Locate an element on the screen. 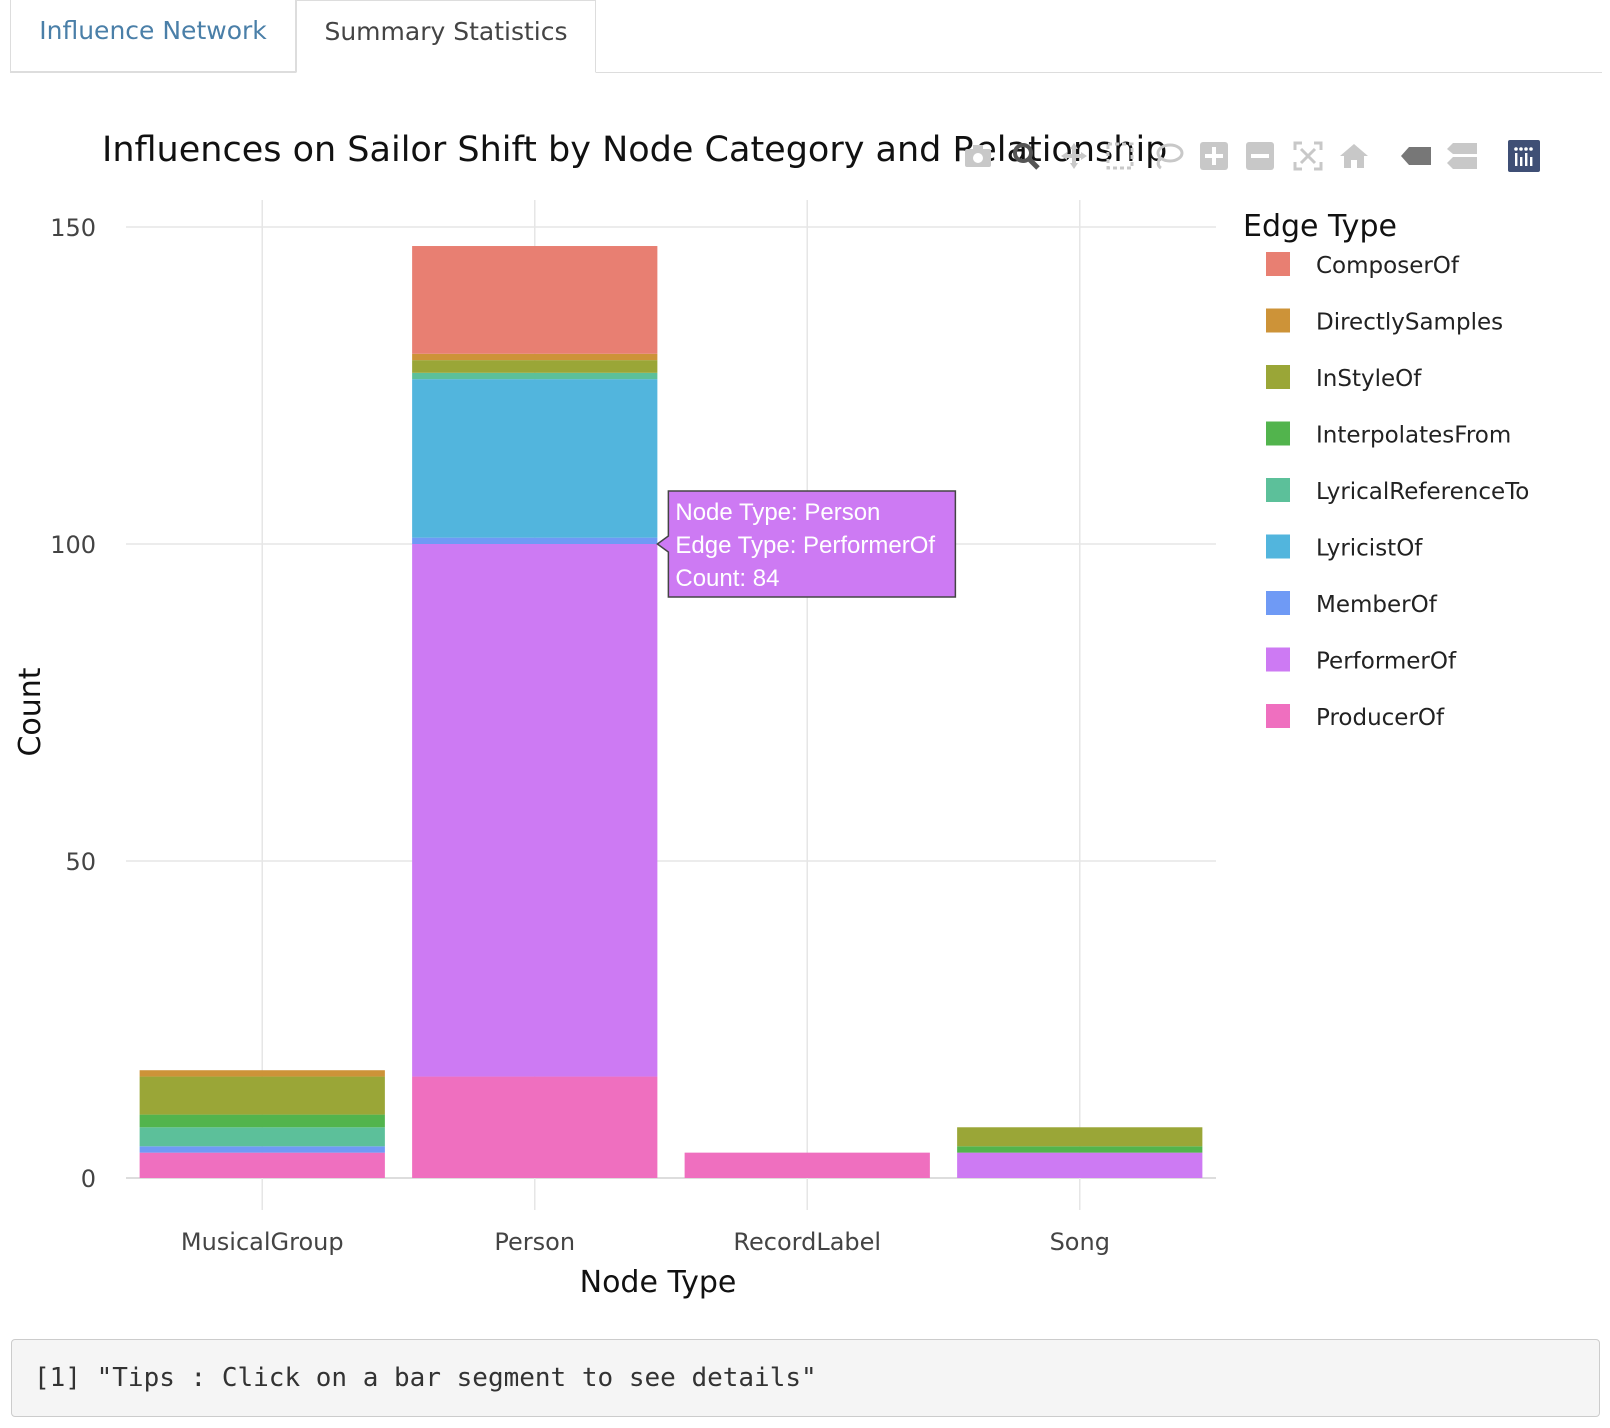 The width and height of the screenshot is (1610, 1428). legend-label: PerformerOf is located at coordinates (1386, 662).